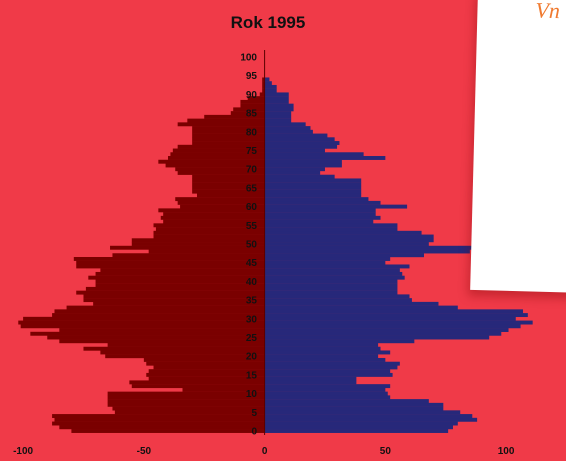  I want to click on y-tick-label: 40, so click(252, 282).